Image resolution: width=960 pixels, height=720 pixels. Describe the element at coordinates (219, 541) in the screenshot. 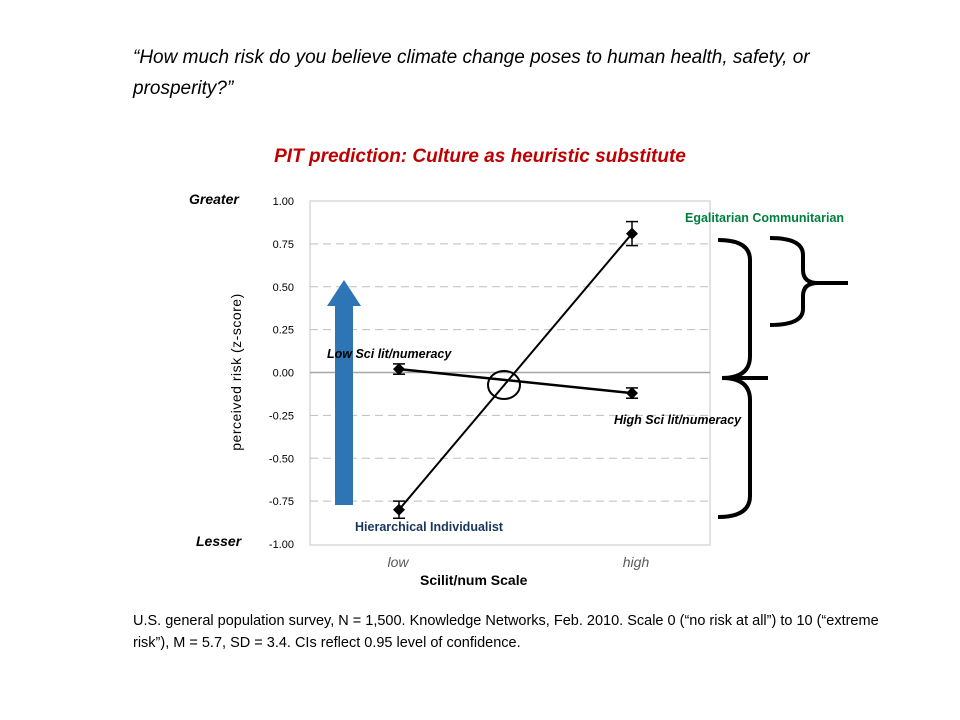

I see `lesser-label: Lesser` at that location.